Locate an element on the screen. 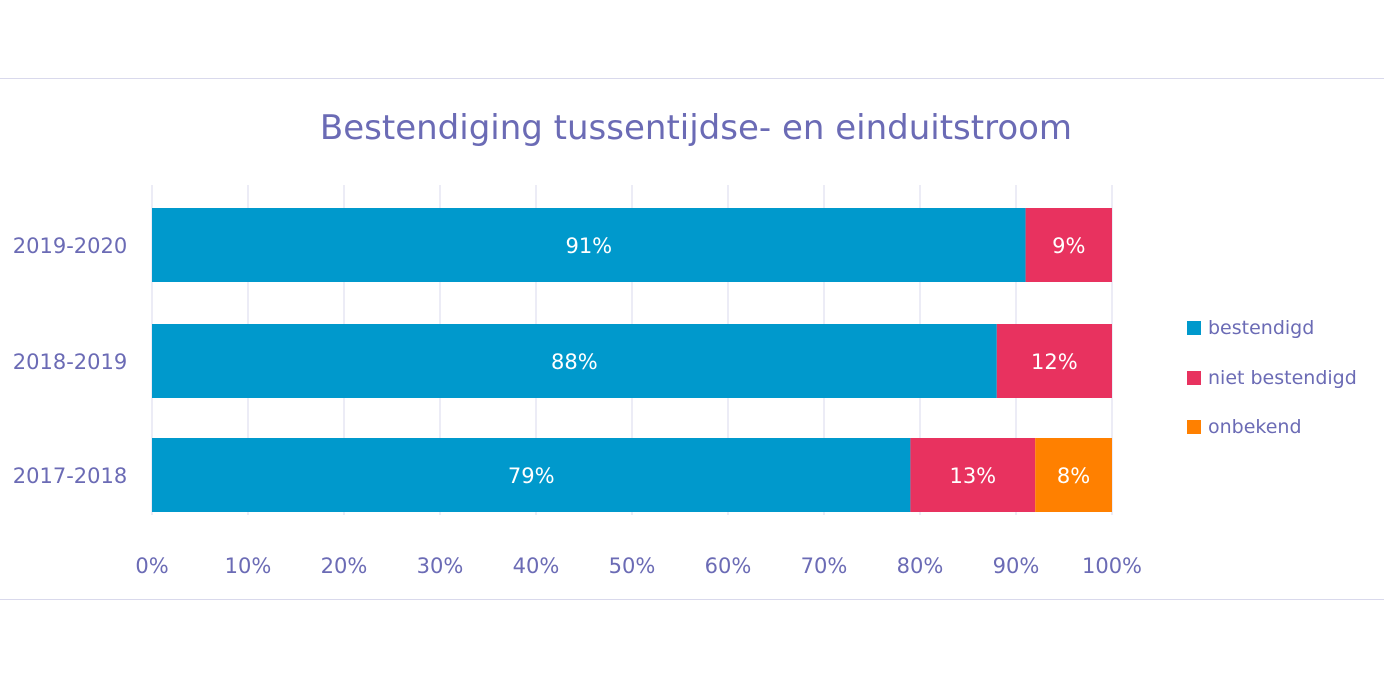 This screenshot has height=676, width=1384. data-label: 88% is located at coordinates (574, 362).